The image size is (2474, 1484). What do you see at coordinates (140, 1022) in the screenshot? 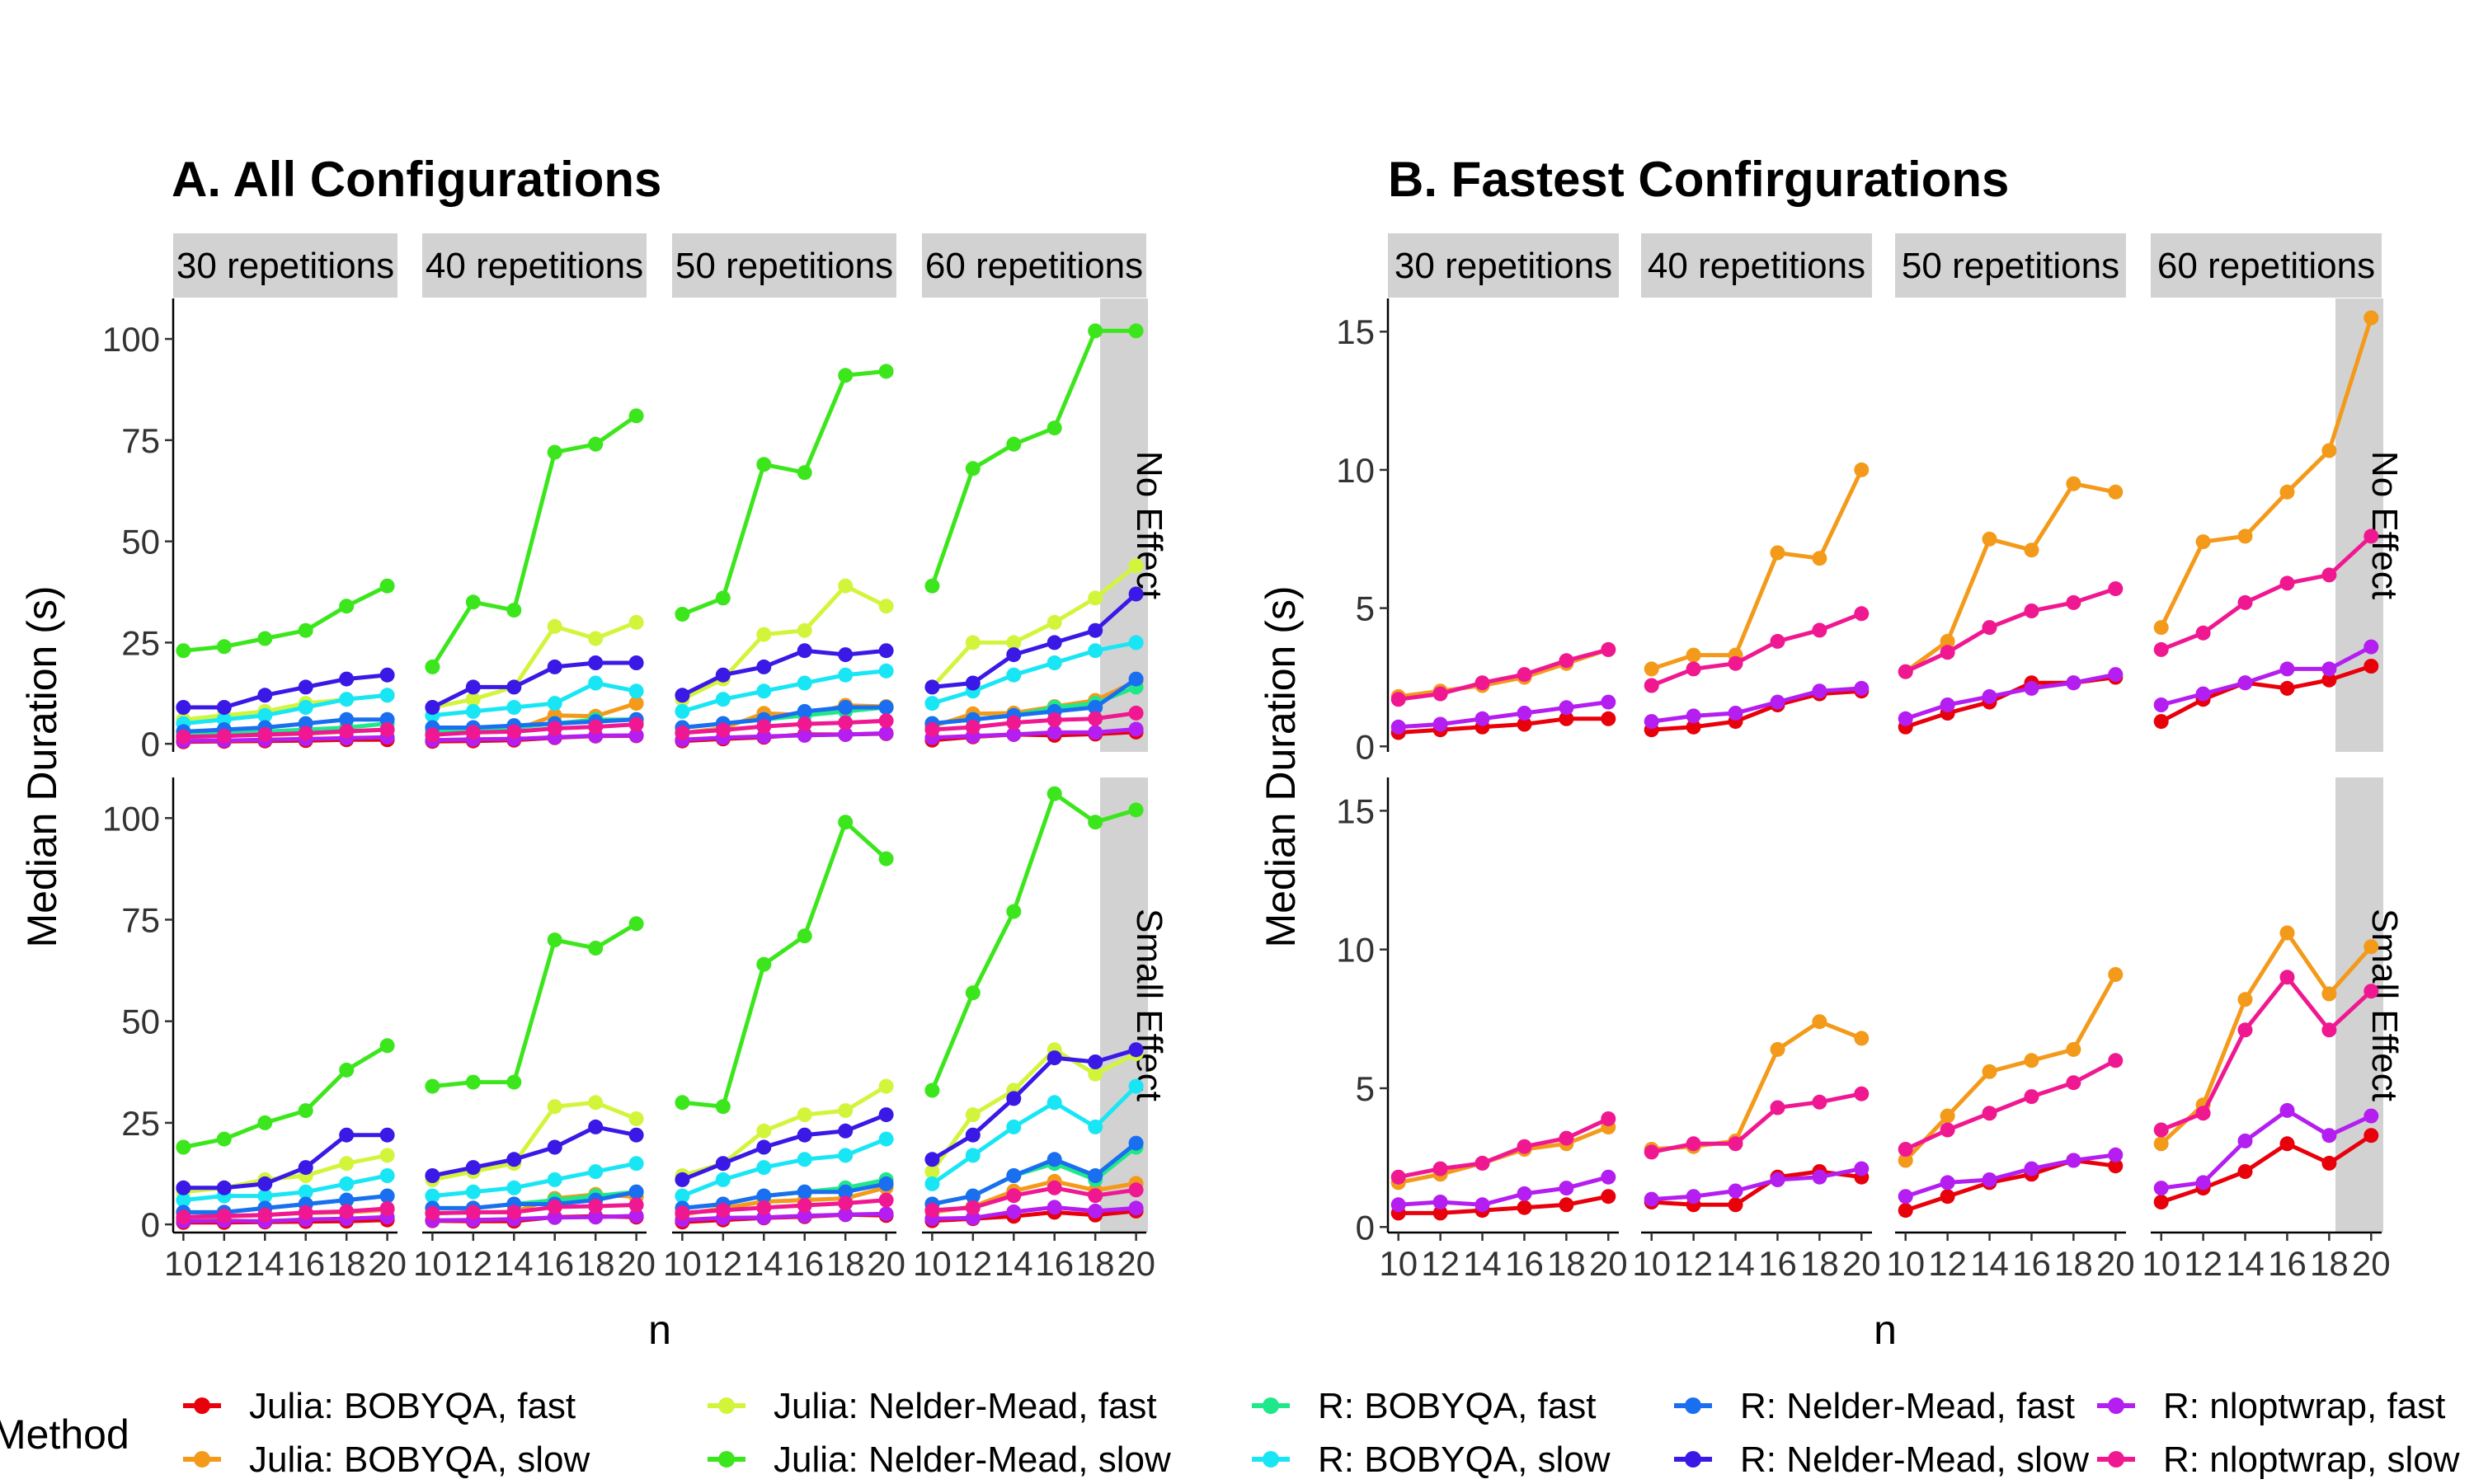
I see `y-tick-label: 50` at bounding box center [140, 1022].